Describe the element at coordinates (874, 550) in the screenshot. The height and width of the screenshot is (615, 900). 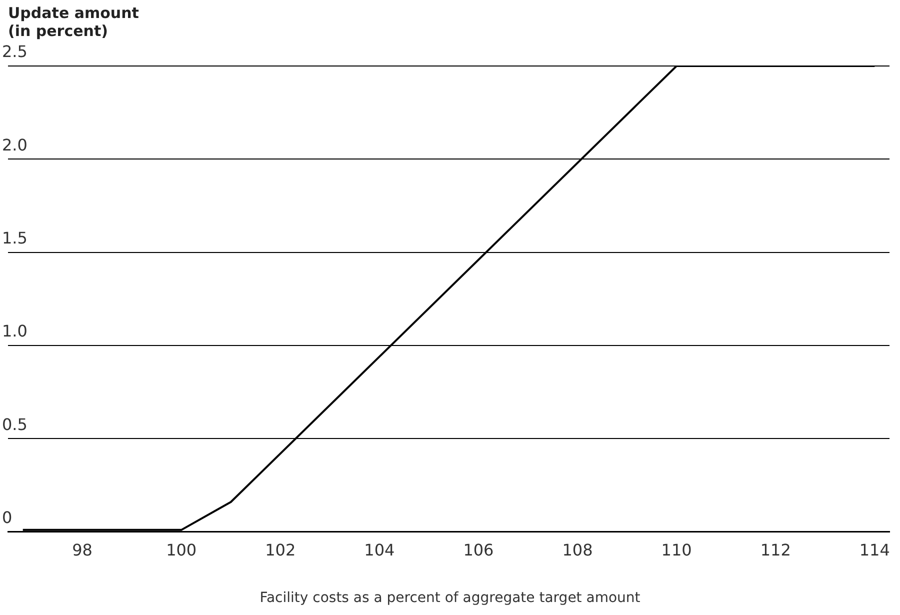
I see `x-tick-label: 114` at that location.